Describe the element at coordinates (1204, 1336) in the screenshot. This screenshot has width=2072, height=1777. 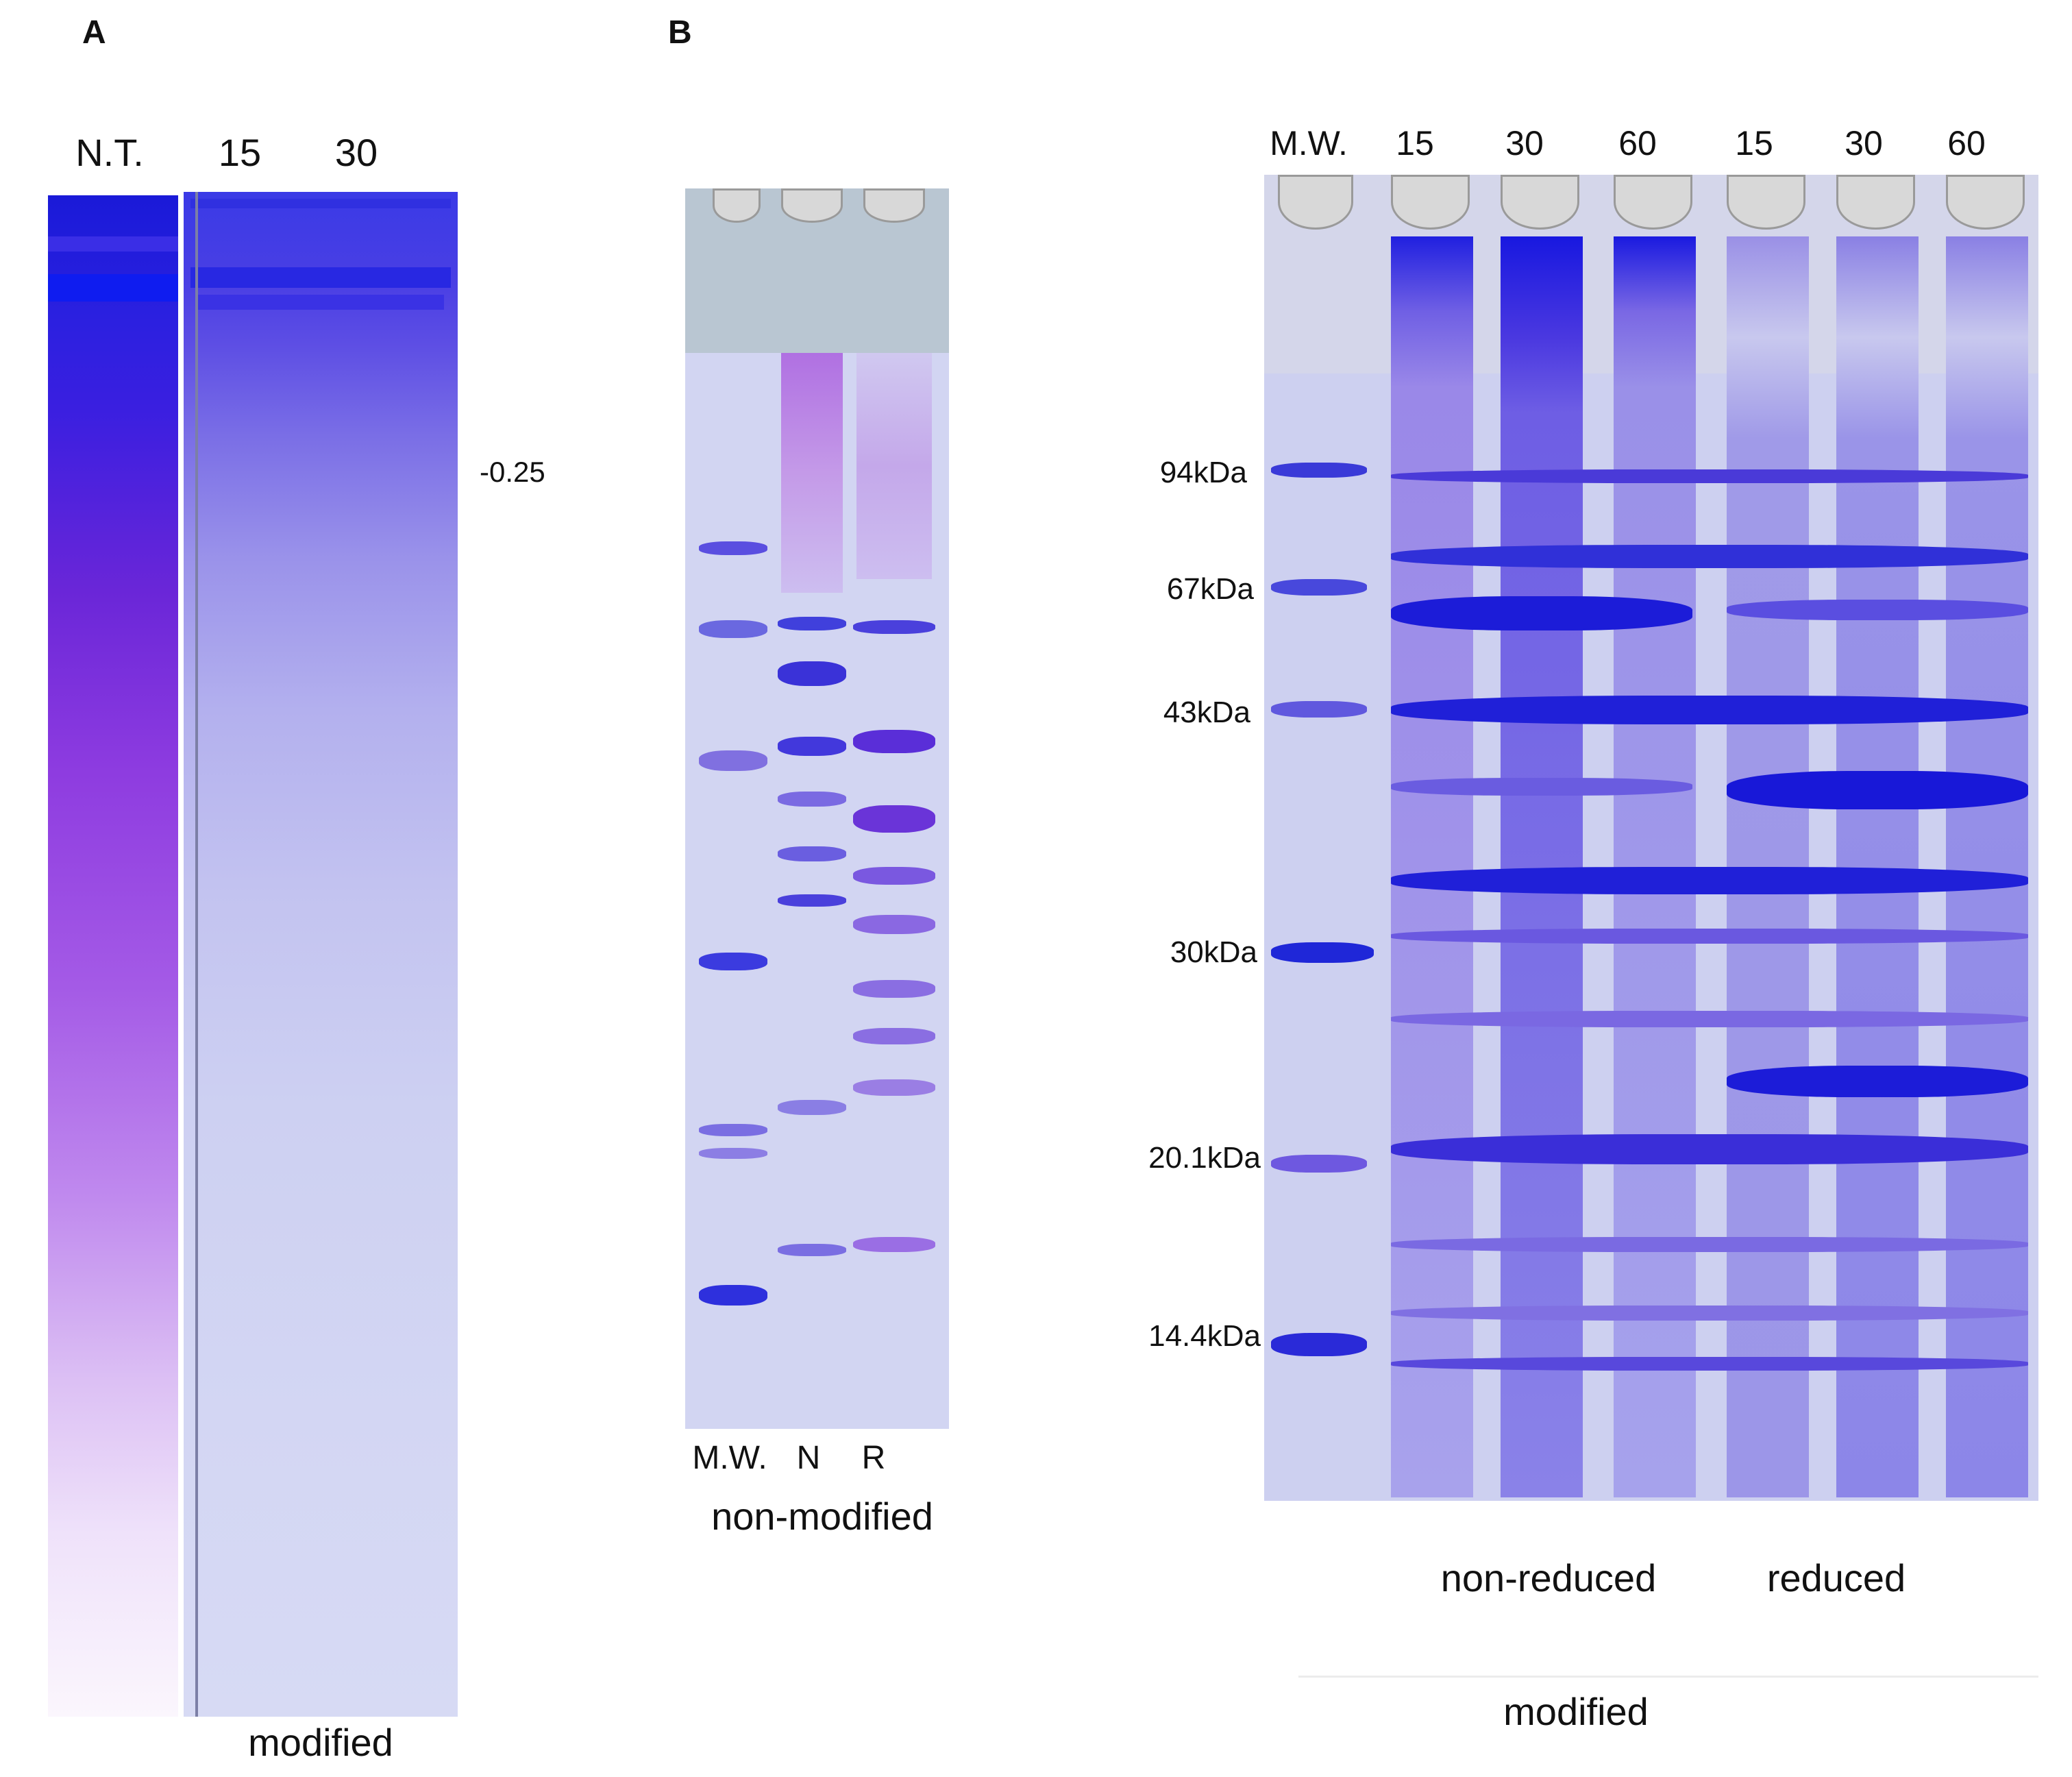
I see `mw-label-14: 14.4kDa` at that location.